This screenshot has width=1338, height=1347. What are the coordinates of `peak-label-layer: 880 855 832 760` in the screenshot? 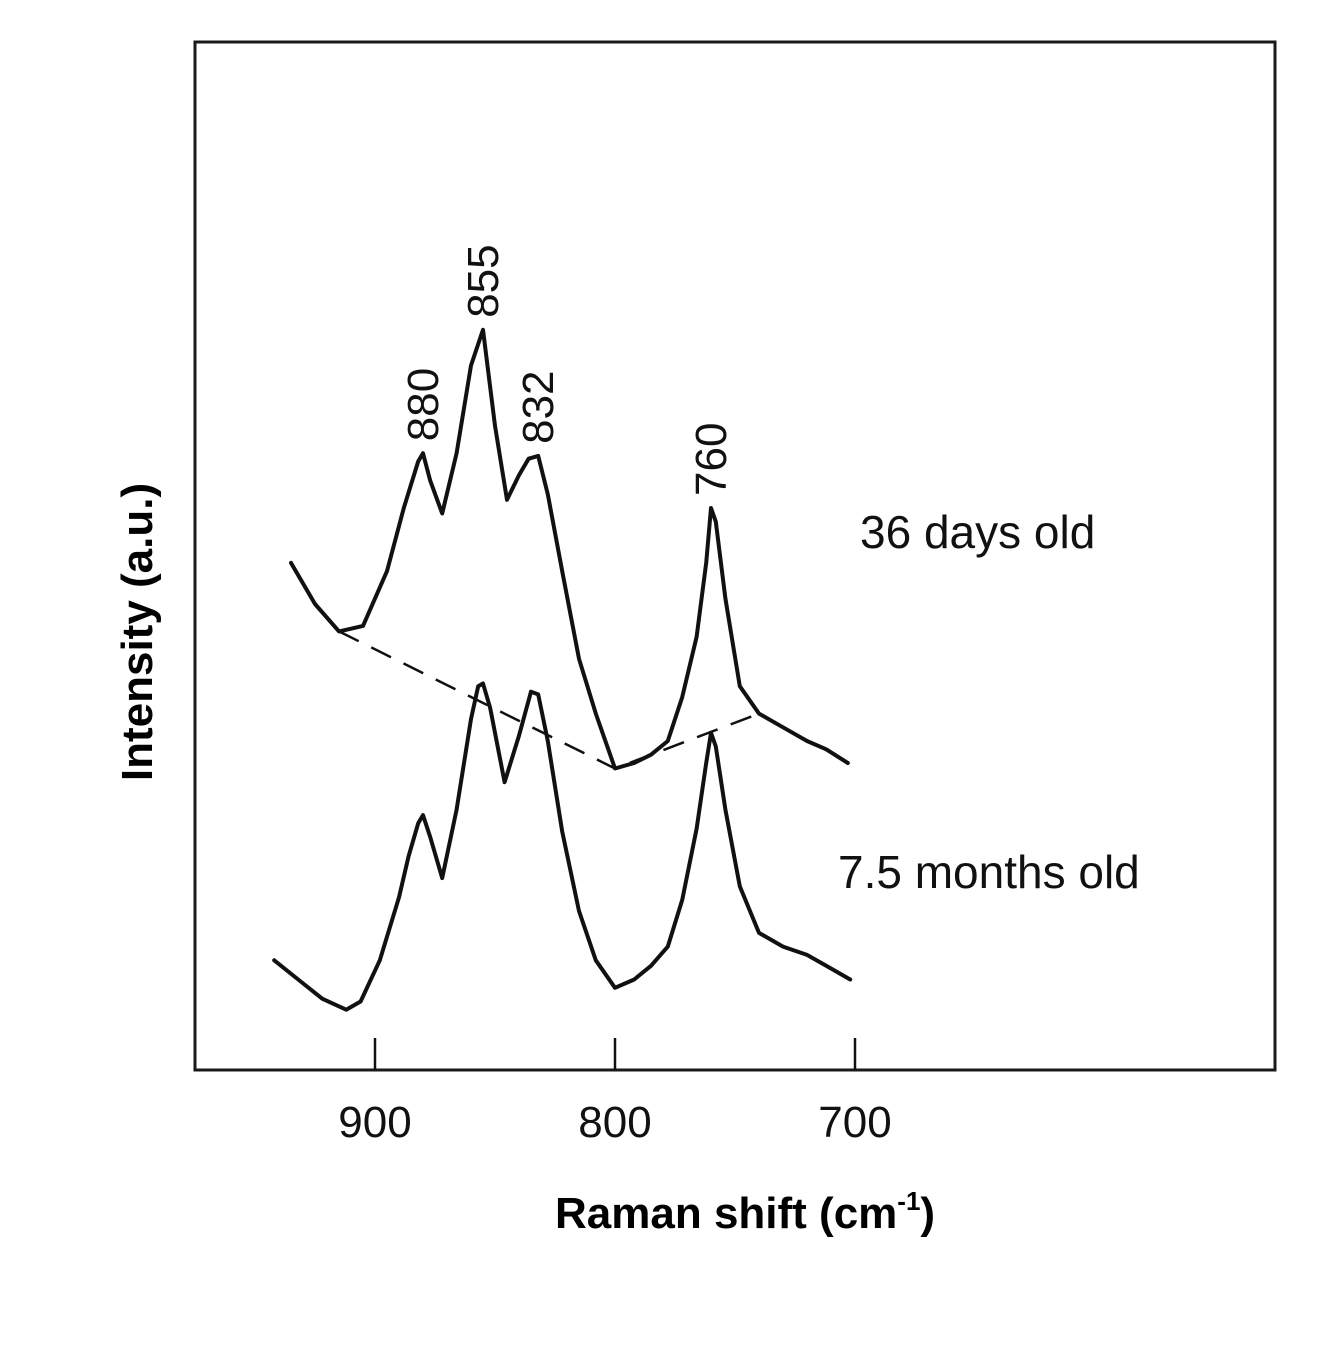 It's located at (567, 370).